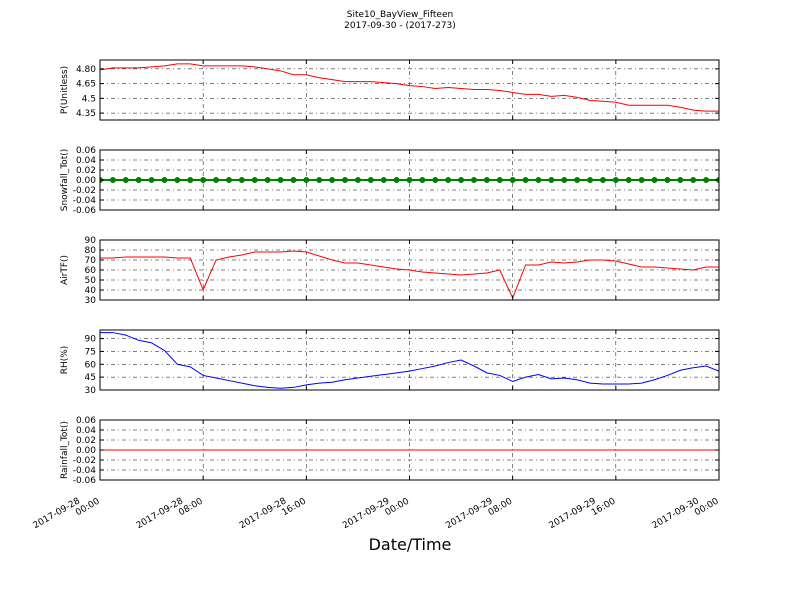 The height and width of the screenshot is (600, 800). Describe the element at coordinates (410, 544) in the screenshot. I see `x-axis-label: Date/Time` at that location.